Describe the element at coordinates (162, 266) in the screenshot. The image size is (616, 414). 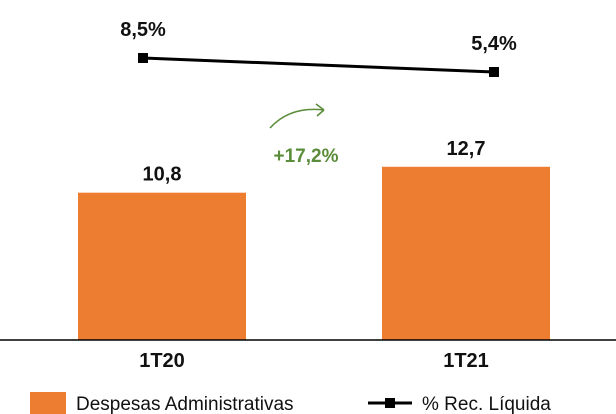
I see `bar-1T20` at that location.